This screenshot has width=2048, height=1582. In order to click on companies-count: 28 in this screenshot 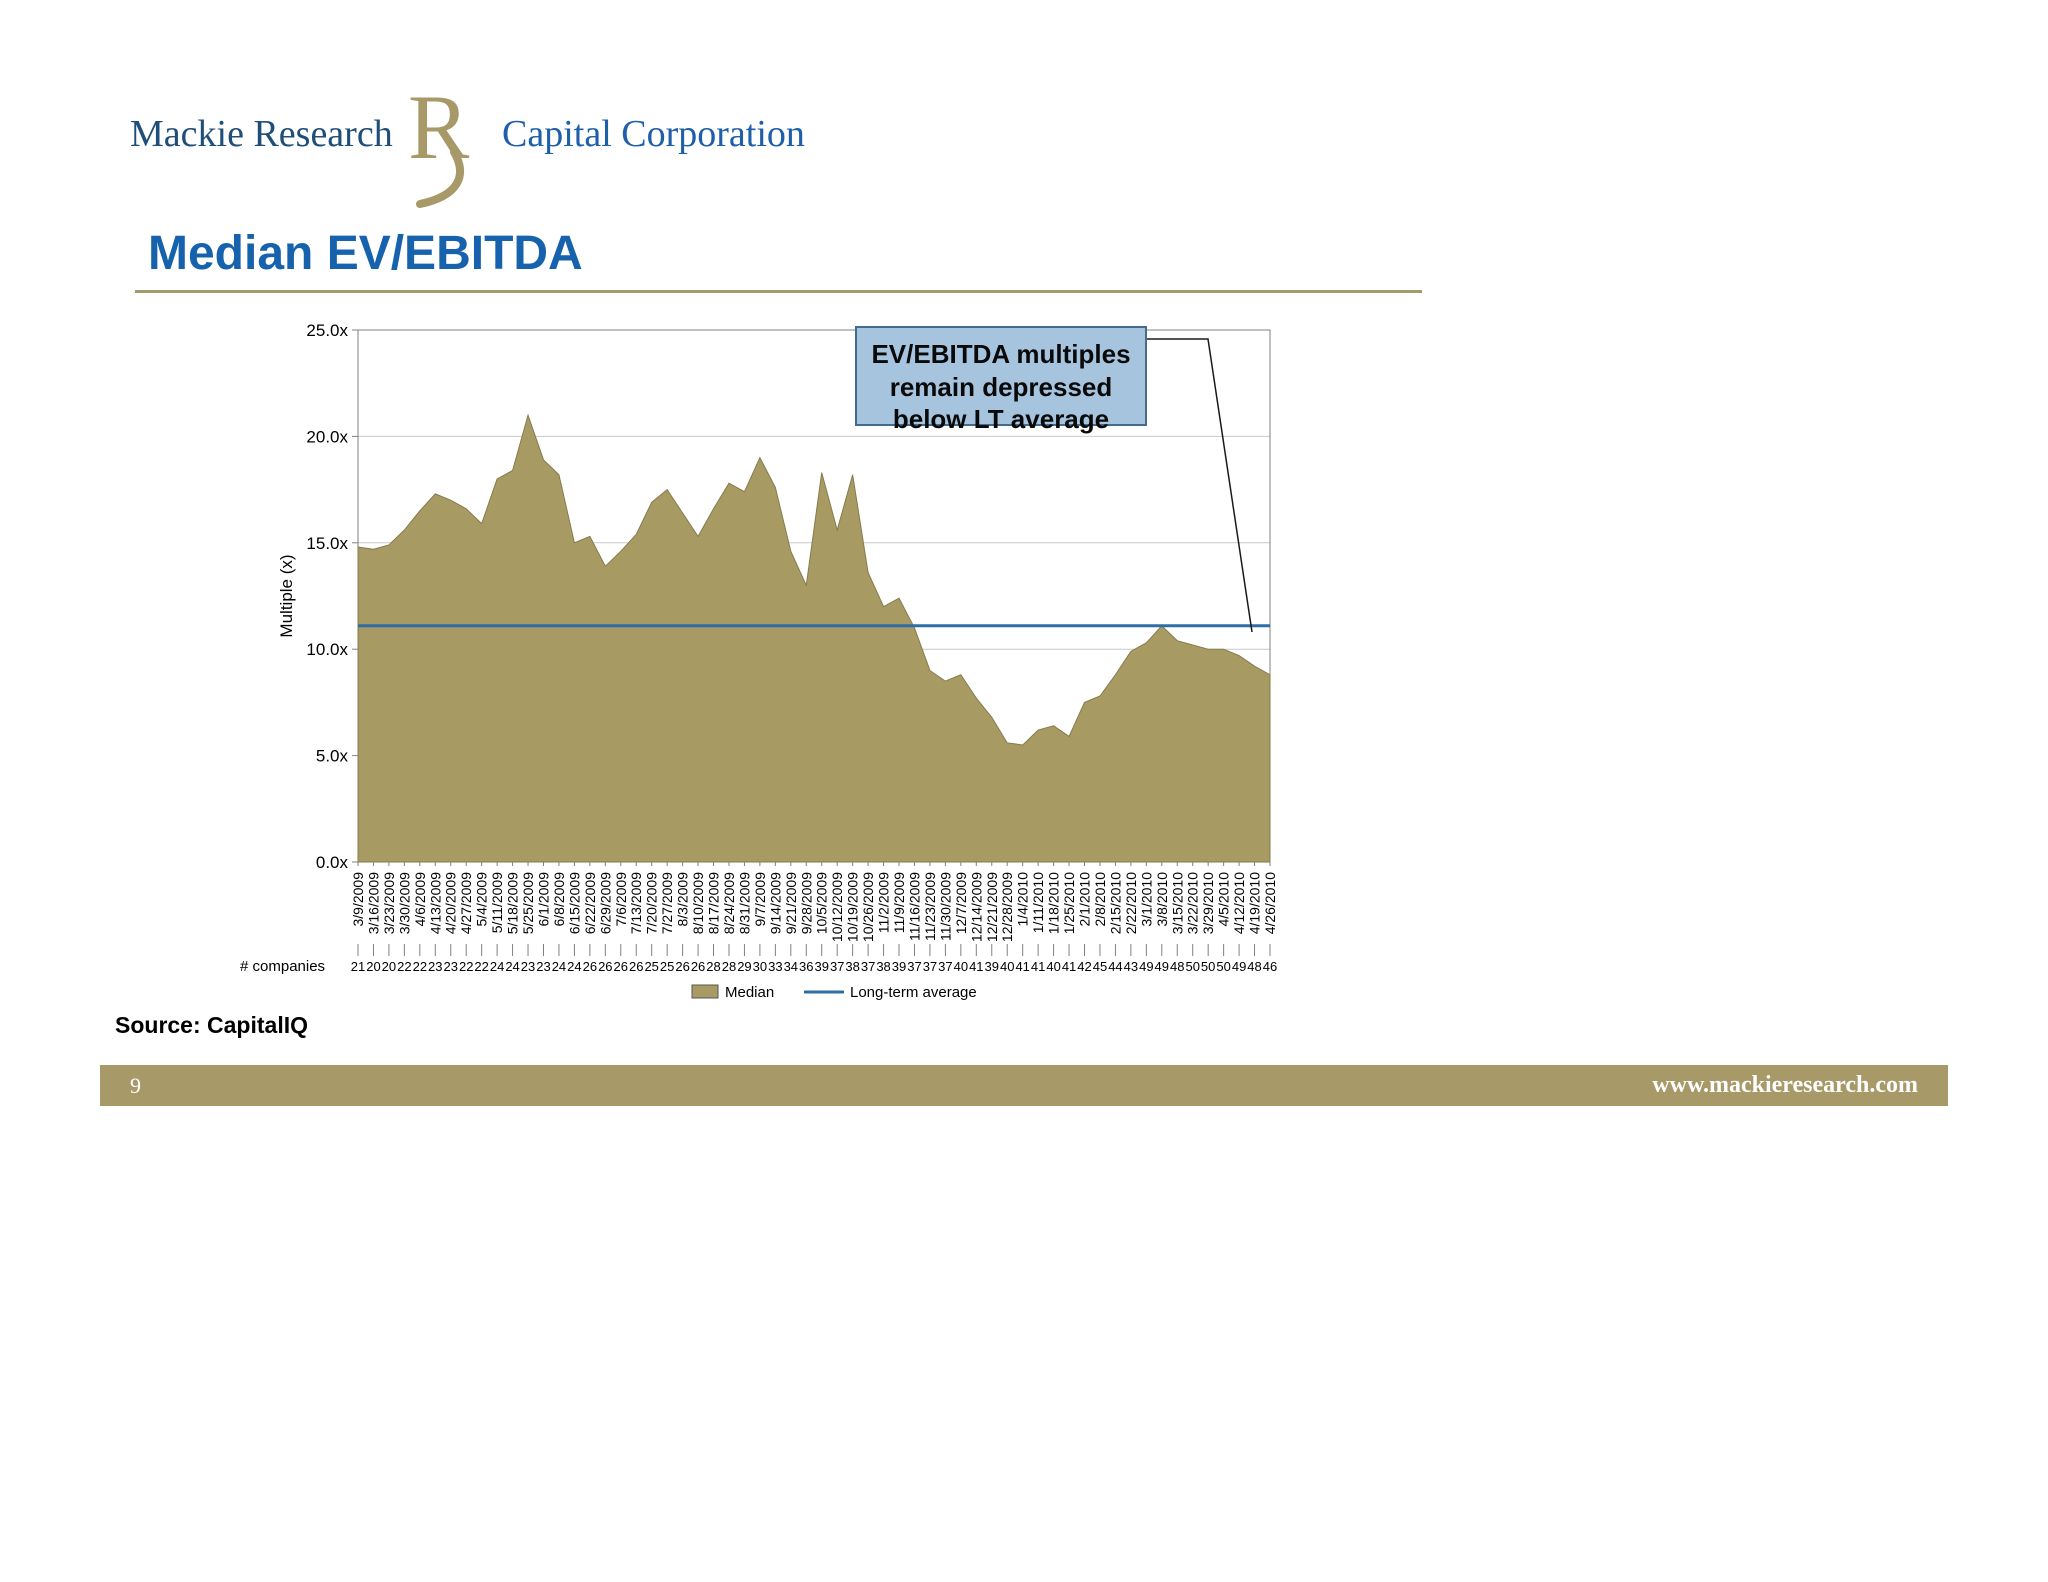, I will do `click(713, 966)`.